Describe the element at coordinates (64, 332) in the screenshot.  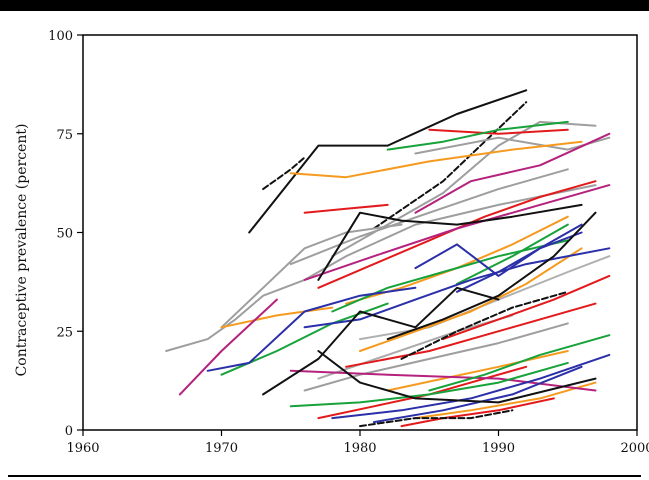
I see `y-tick-label: 25` at that location.